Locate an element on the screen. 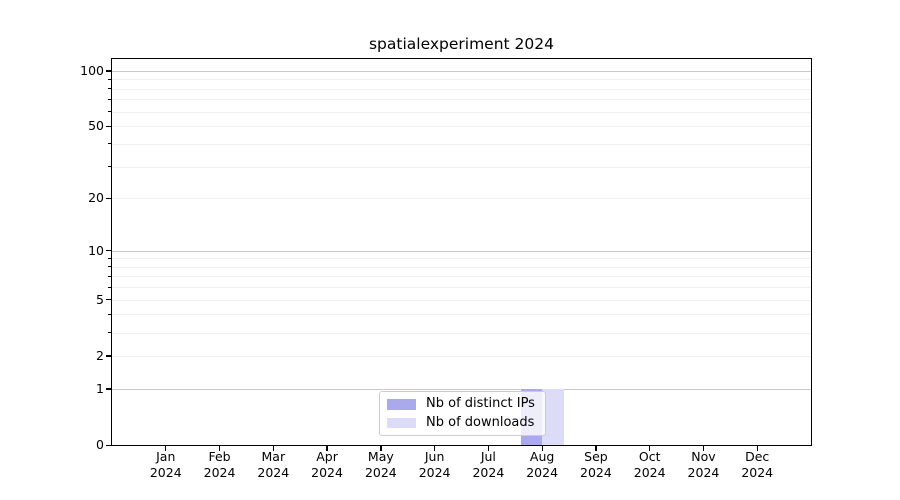  legend-swatch-distinct-ips-icon is located at coordinates (401, 404).